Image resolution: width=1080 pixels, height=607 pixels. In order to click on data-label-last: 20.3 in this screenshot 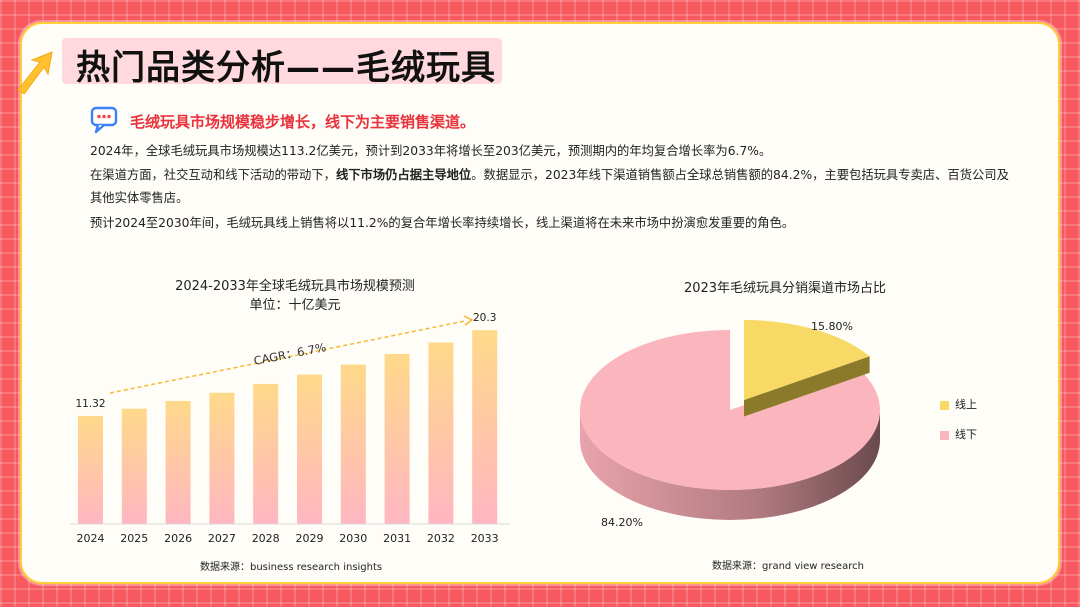, I will do `click(484, 318)`.